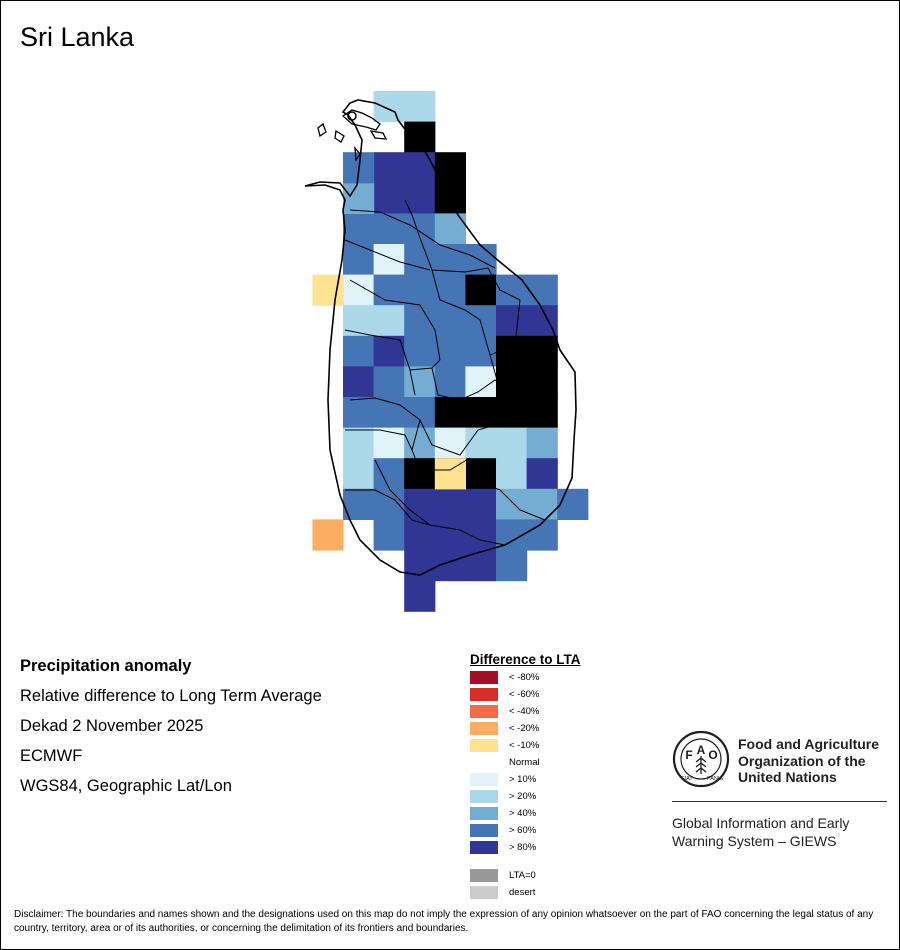 The width and height of the screenshot is (900, 950). I want to click on time-period: Dekad 2 November 2025, so click(112, 726).